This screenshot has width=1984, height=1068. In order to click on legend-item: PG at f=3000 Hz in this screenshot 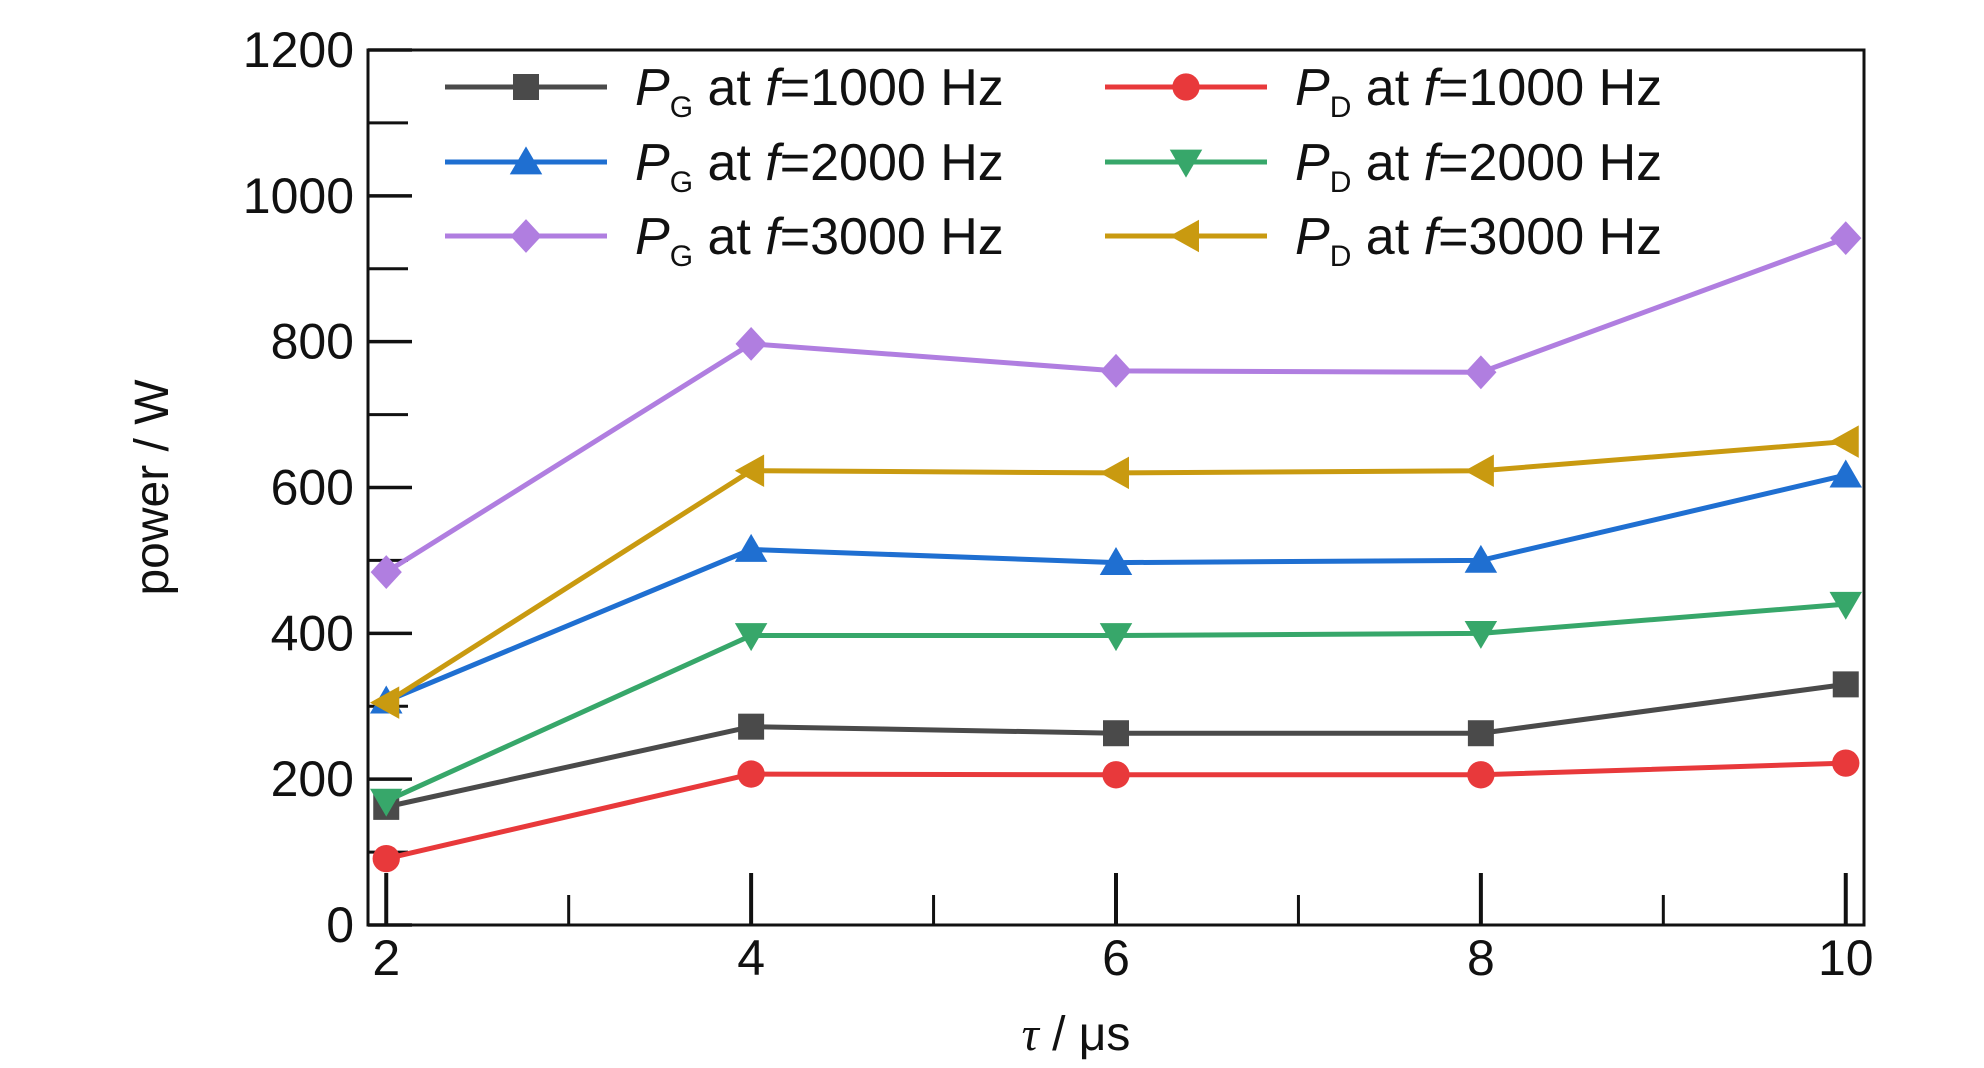, I will do `click(724, 240)`.